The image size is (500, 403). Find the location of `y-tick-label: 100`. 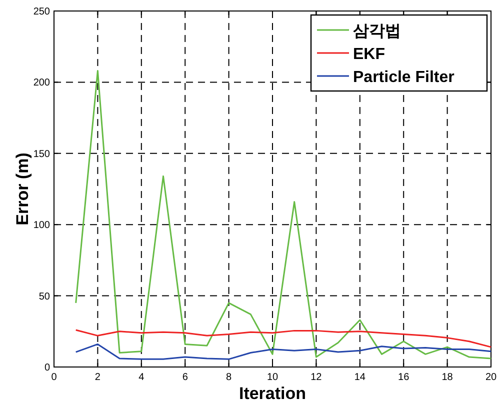

y-tick-label: 100 is located at coordinates (41, 226).